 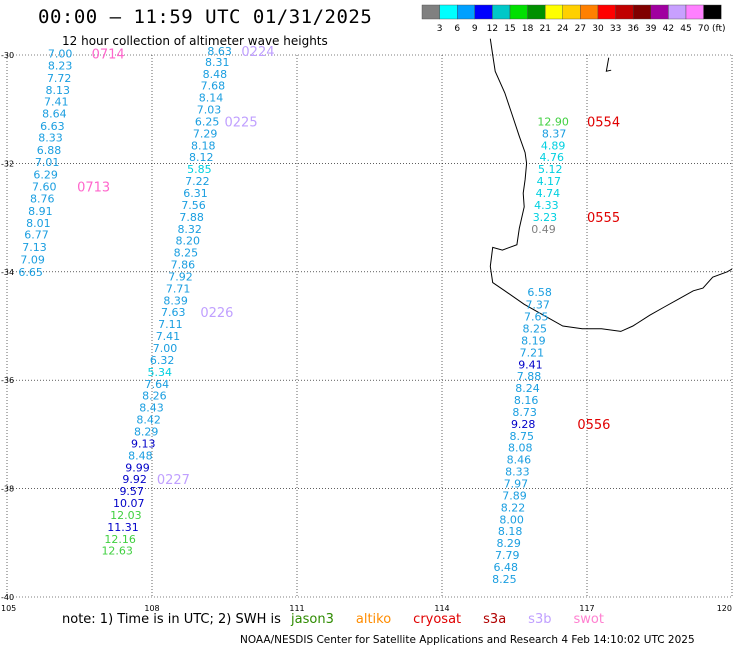 What do you see at coordinates (7, 272) in the screenshot?
I see `latitude-tick-label: -34` at bounding box center [7, 272].